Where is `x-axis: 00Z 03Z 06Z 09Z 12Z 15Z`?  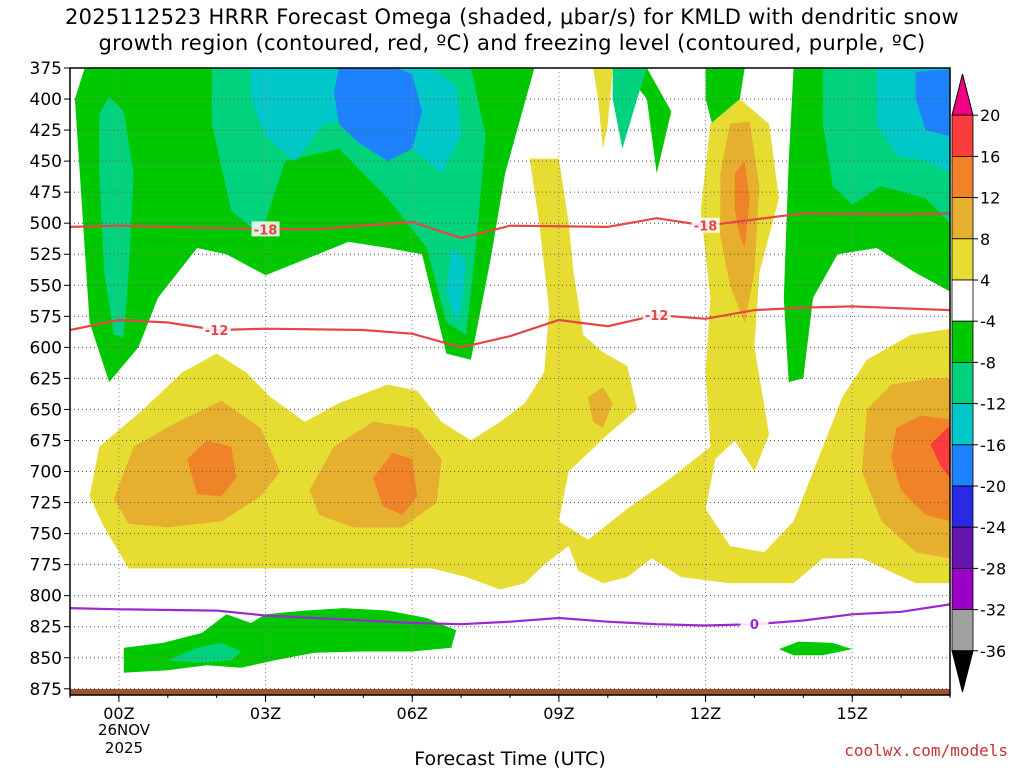 x-axis: 00Z 03Z 06Z 09Z 12Z 15Z is located at coordinates (510, 709).